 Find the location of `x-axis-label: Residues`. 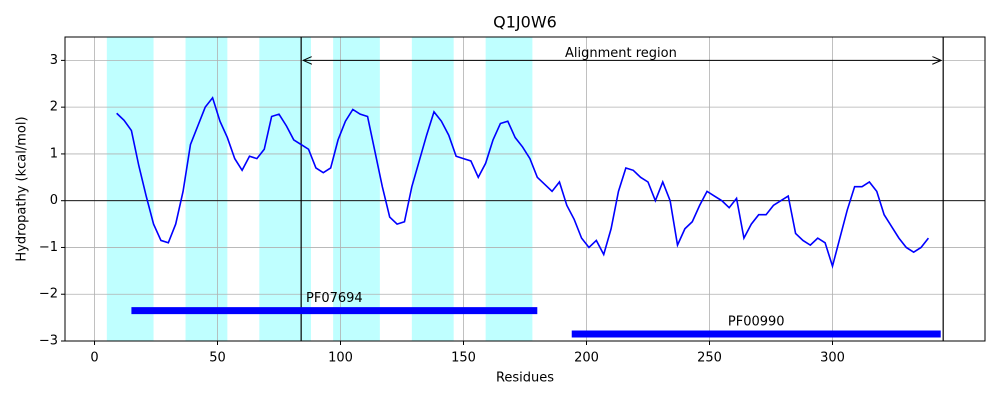

x-axis-label: Residues is located at coordinates (525, 378).